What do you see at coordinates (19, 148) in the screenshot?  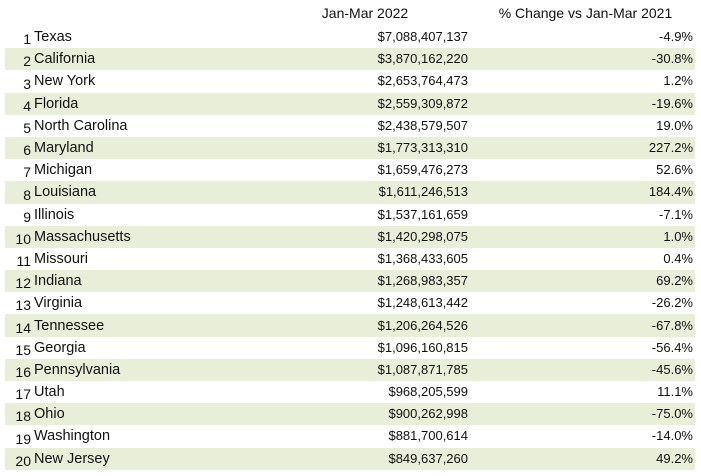 I see `row-rank: 6` at bounding box center [19, 148].